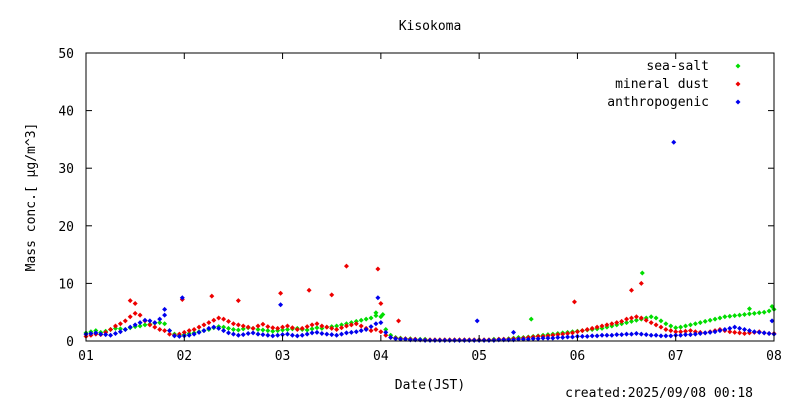  What do you see at coordinates (578, 356) in the screenshot?
I see `x-tick-label: 06` at bounding box center [578, 356].